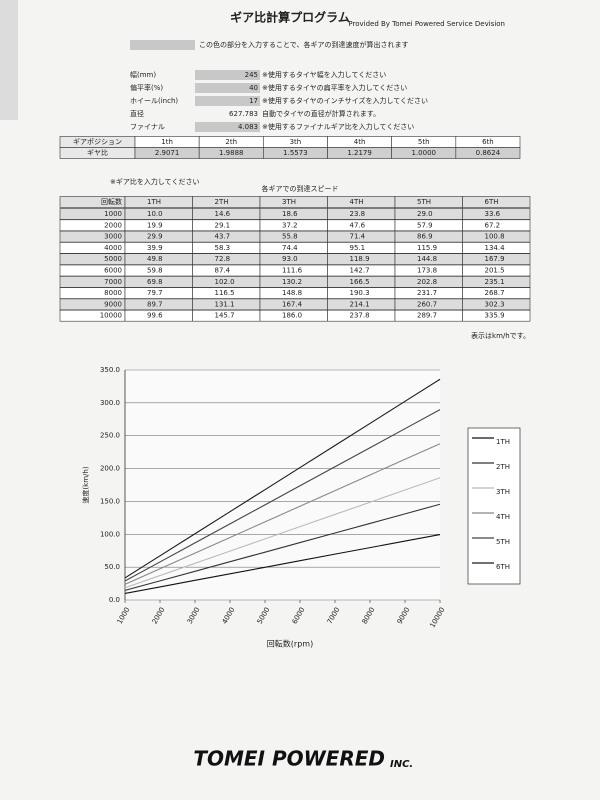 The height and width of the screenshot is (800, 600). Describe the element at coordinates (500, 335) in the screenshot. I see `speed-note: 表示はkm/hです。` at that location.